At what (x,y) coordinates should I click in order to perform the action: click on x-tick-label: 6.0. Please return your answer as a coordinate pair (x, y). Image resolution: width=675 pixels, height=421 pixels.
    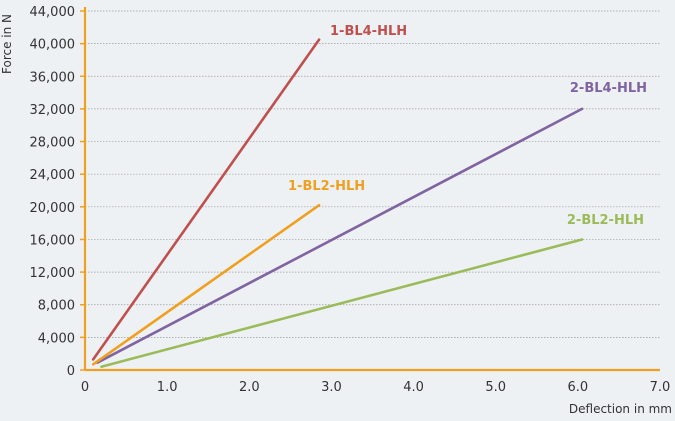
    Looking at the image, I should click on (578, 387).